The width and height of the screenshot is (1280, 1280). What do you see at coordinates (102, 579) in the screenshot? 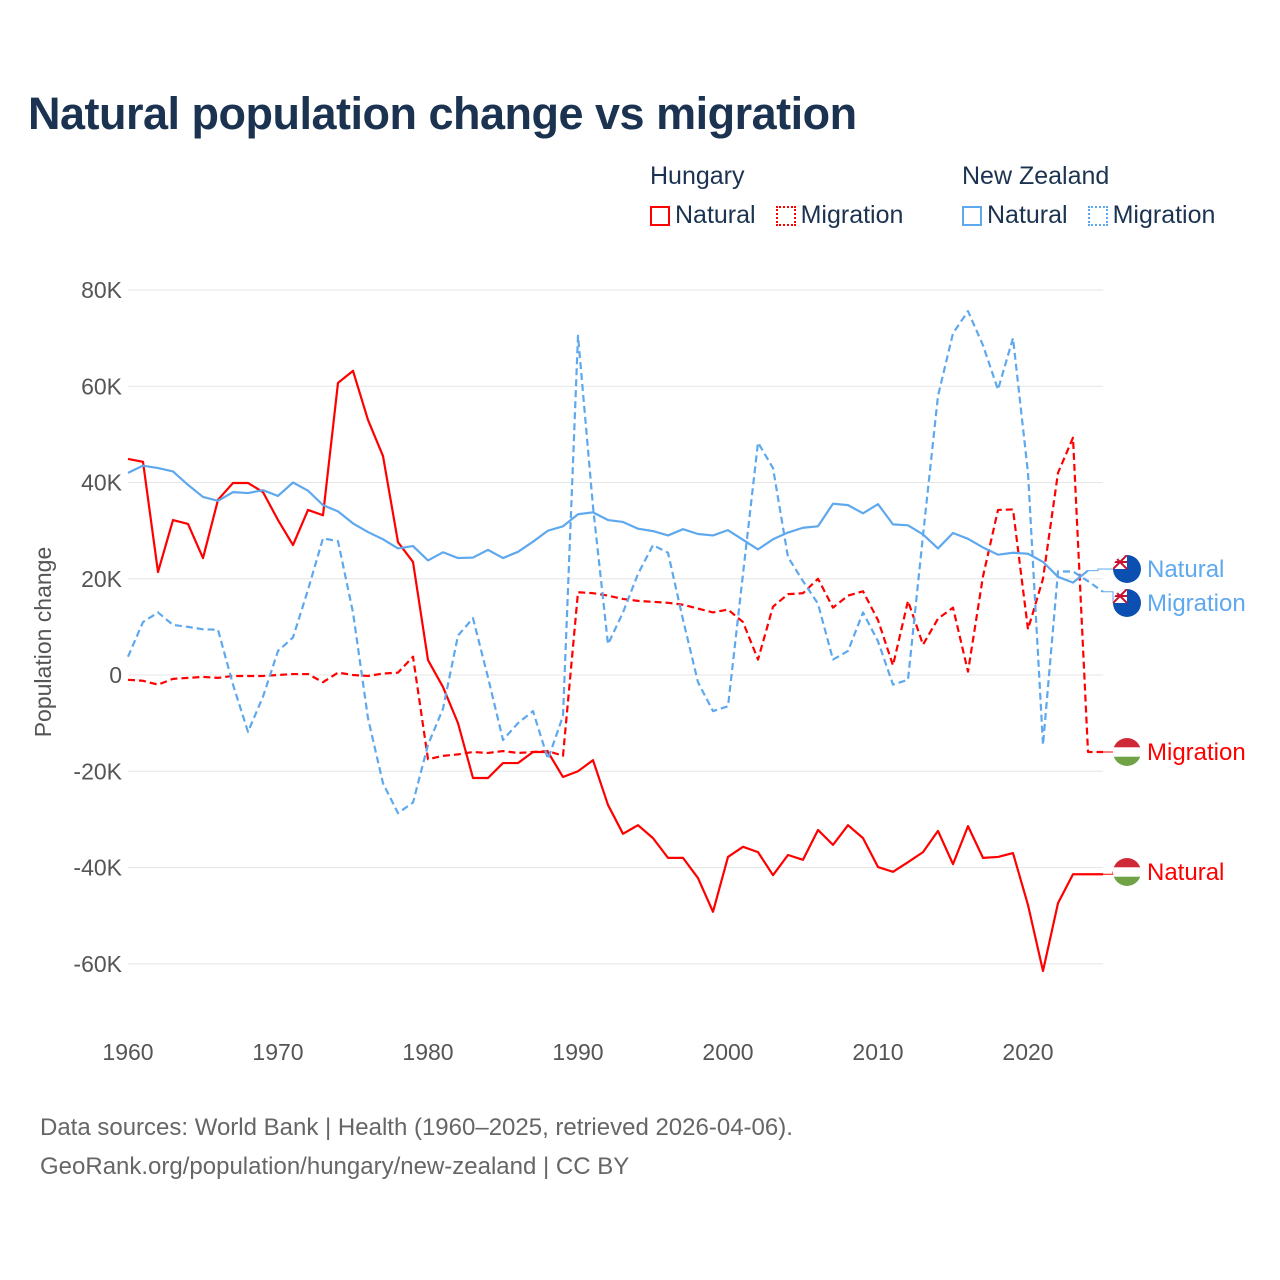
I see `y-tick-label: 20K` at bounding box center [102, 579].